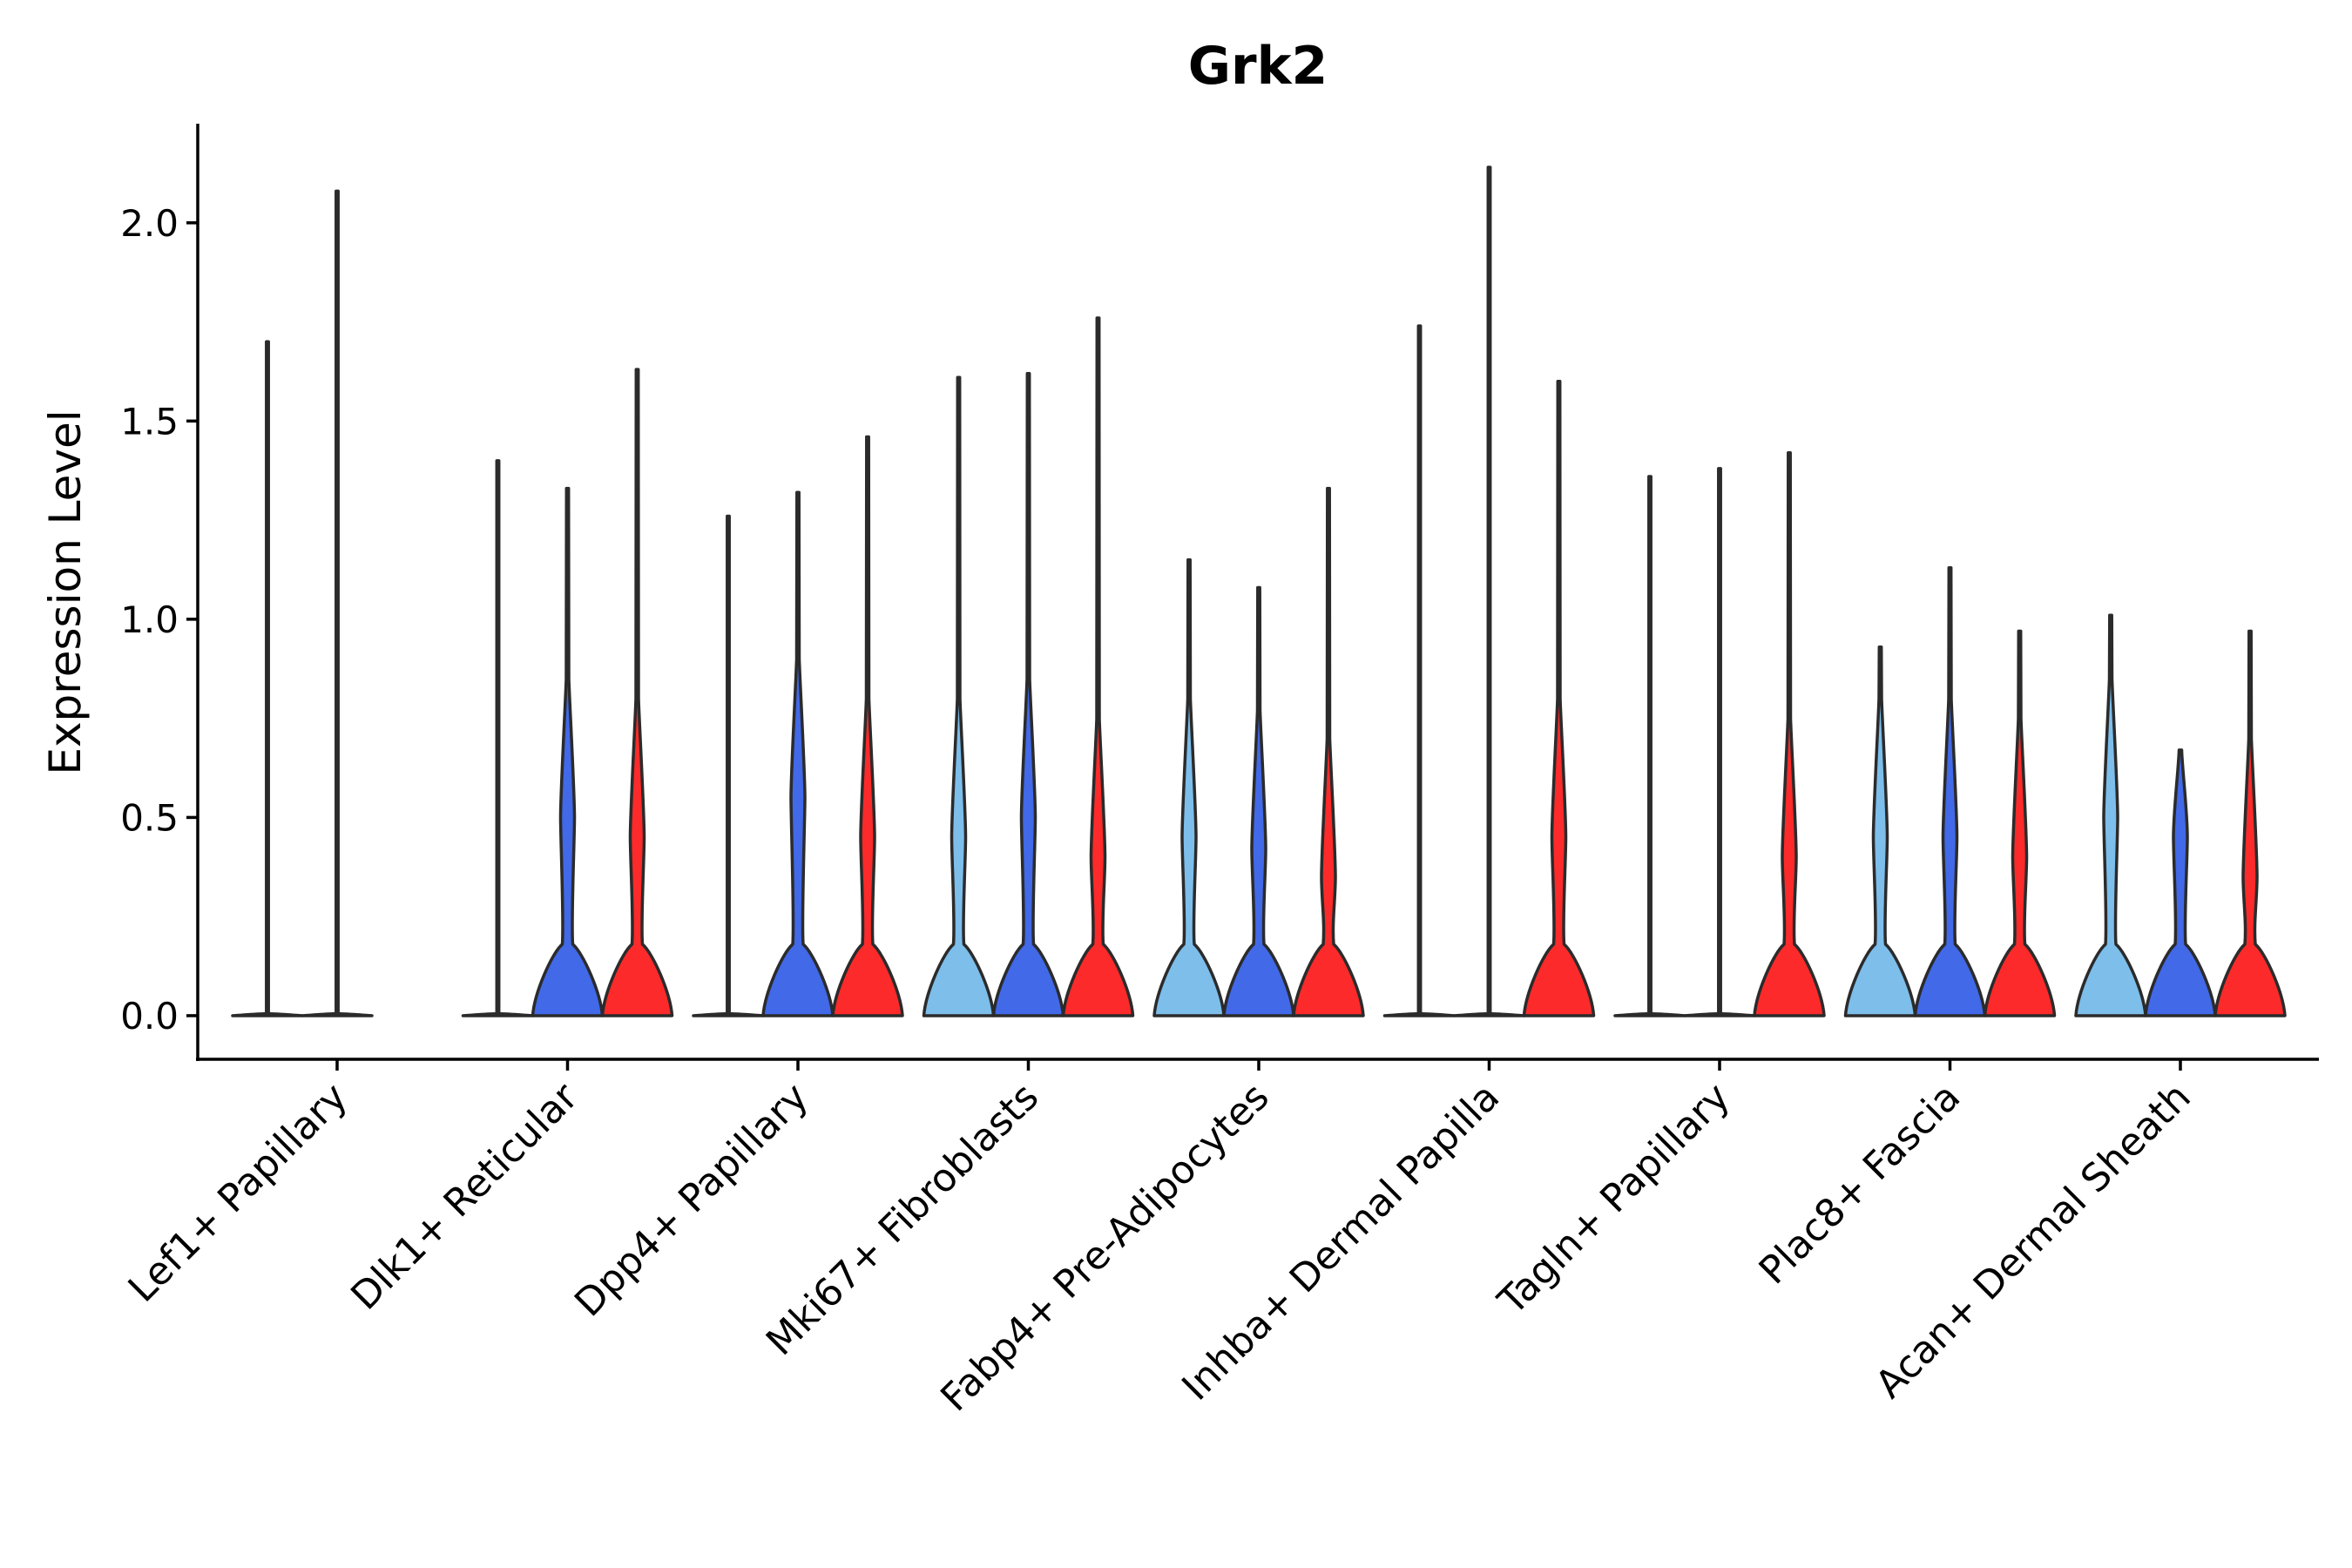 The image size is (2352, 1568). Describe the element at coordinates (465, 1196) in the screenshot. I see `category-label: Dlk1+ Reticular` at that location.